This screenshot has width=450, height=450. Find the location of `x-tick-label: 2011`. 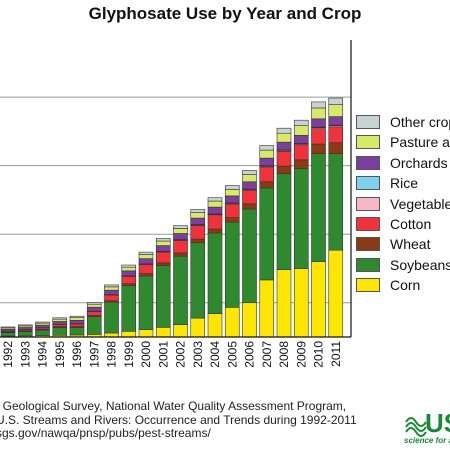

x-tick-label: 2011 is located at coordinates (336, 354).